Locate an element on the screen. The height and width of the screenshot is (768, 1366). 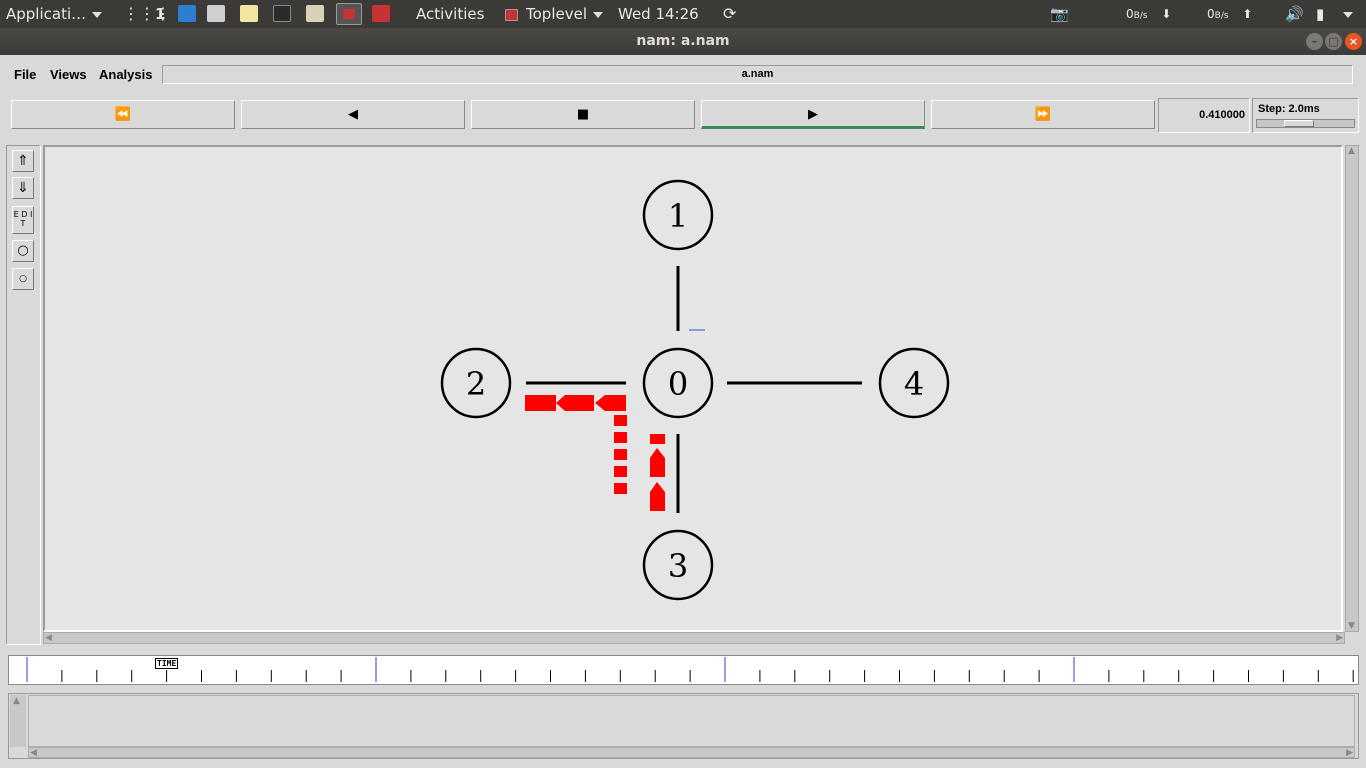
net-download-indicator: 0B/s ⬇ is located at coordinates (1148, 14).